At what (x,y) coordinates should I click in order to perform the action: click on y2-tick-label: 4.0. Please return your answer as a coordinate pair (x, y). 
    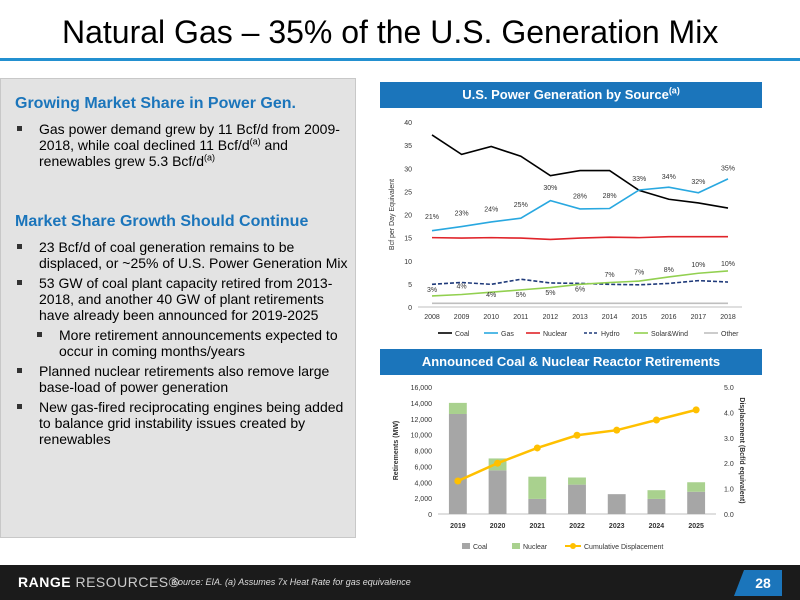
    Looking at the image, I should click on (729, 413).